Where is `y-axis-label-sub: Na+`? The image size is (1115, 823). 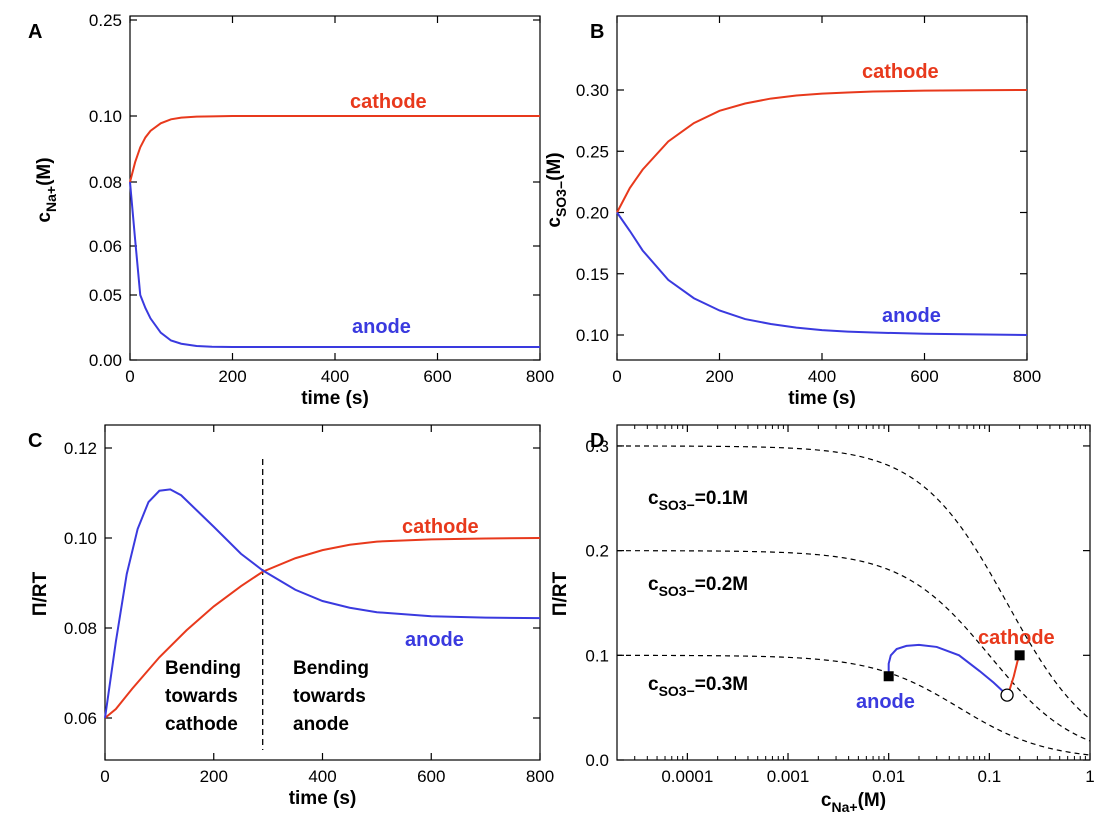
y-axis-label-sub: Na+ is located at coordinates (51, 199).